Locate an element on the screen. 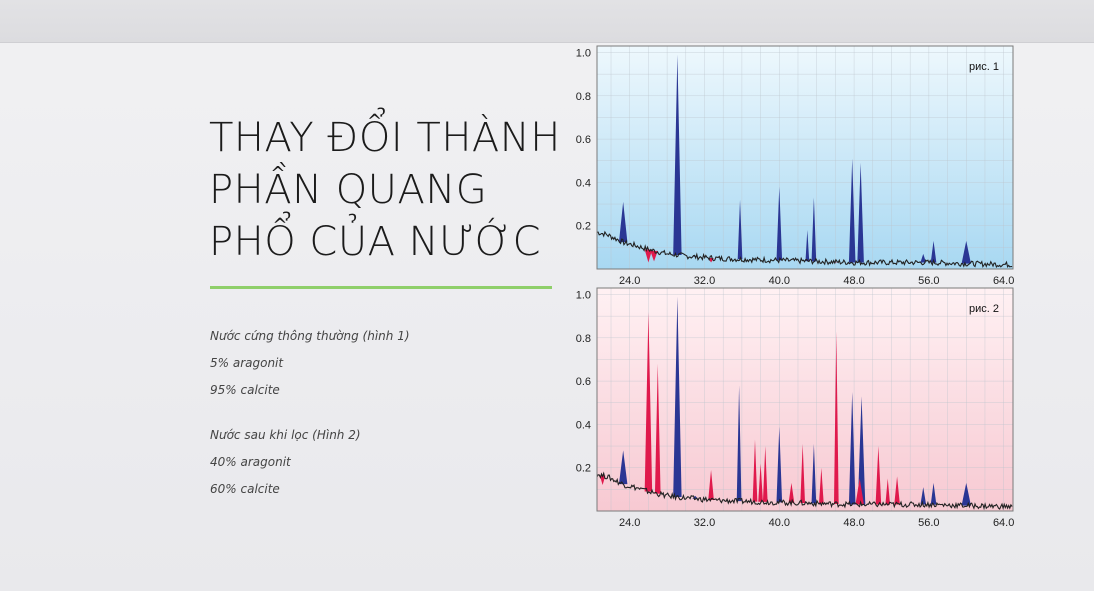 The image size is (1094, 591). title-line-1: THAY ĐỔI THÀNH is located at coordinates (385, 138).